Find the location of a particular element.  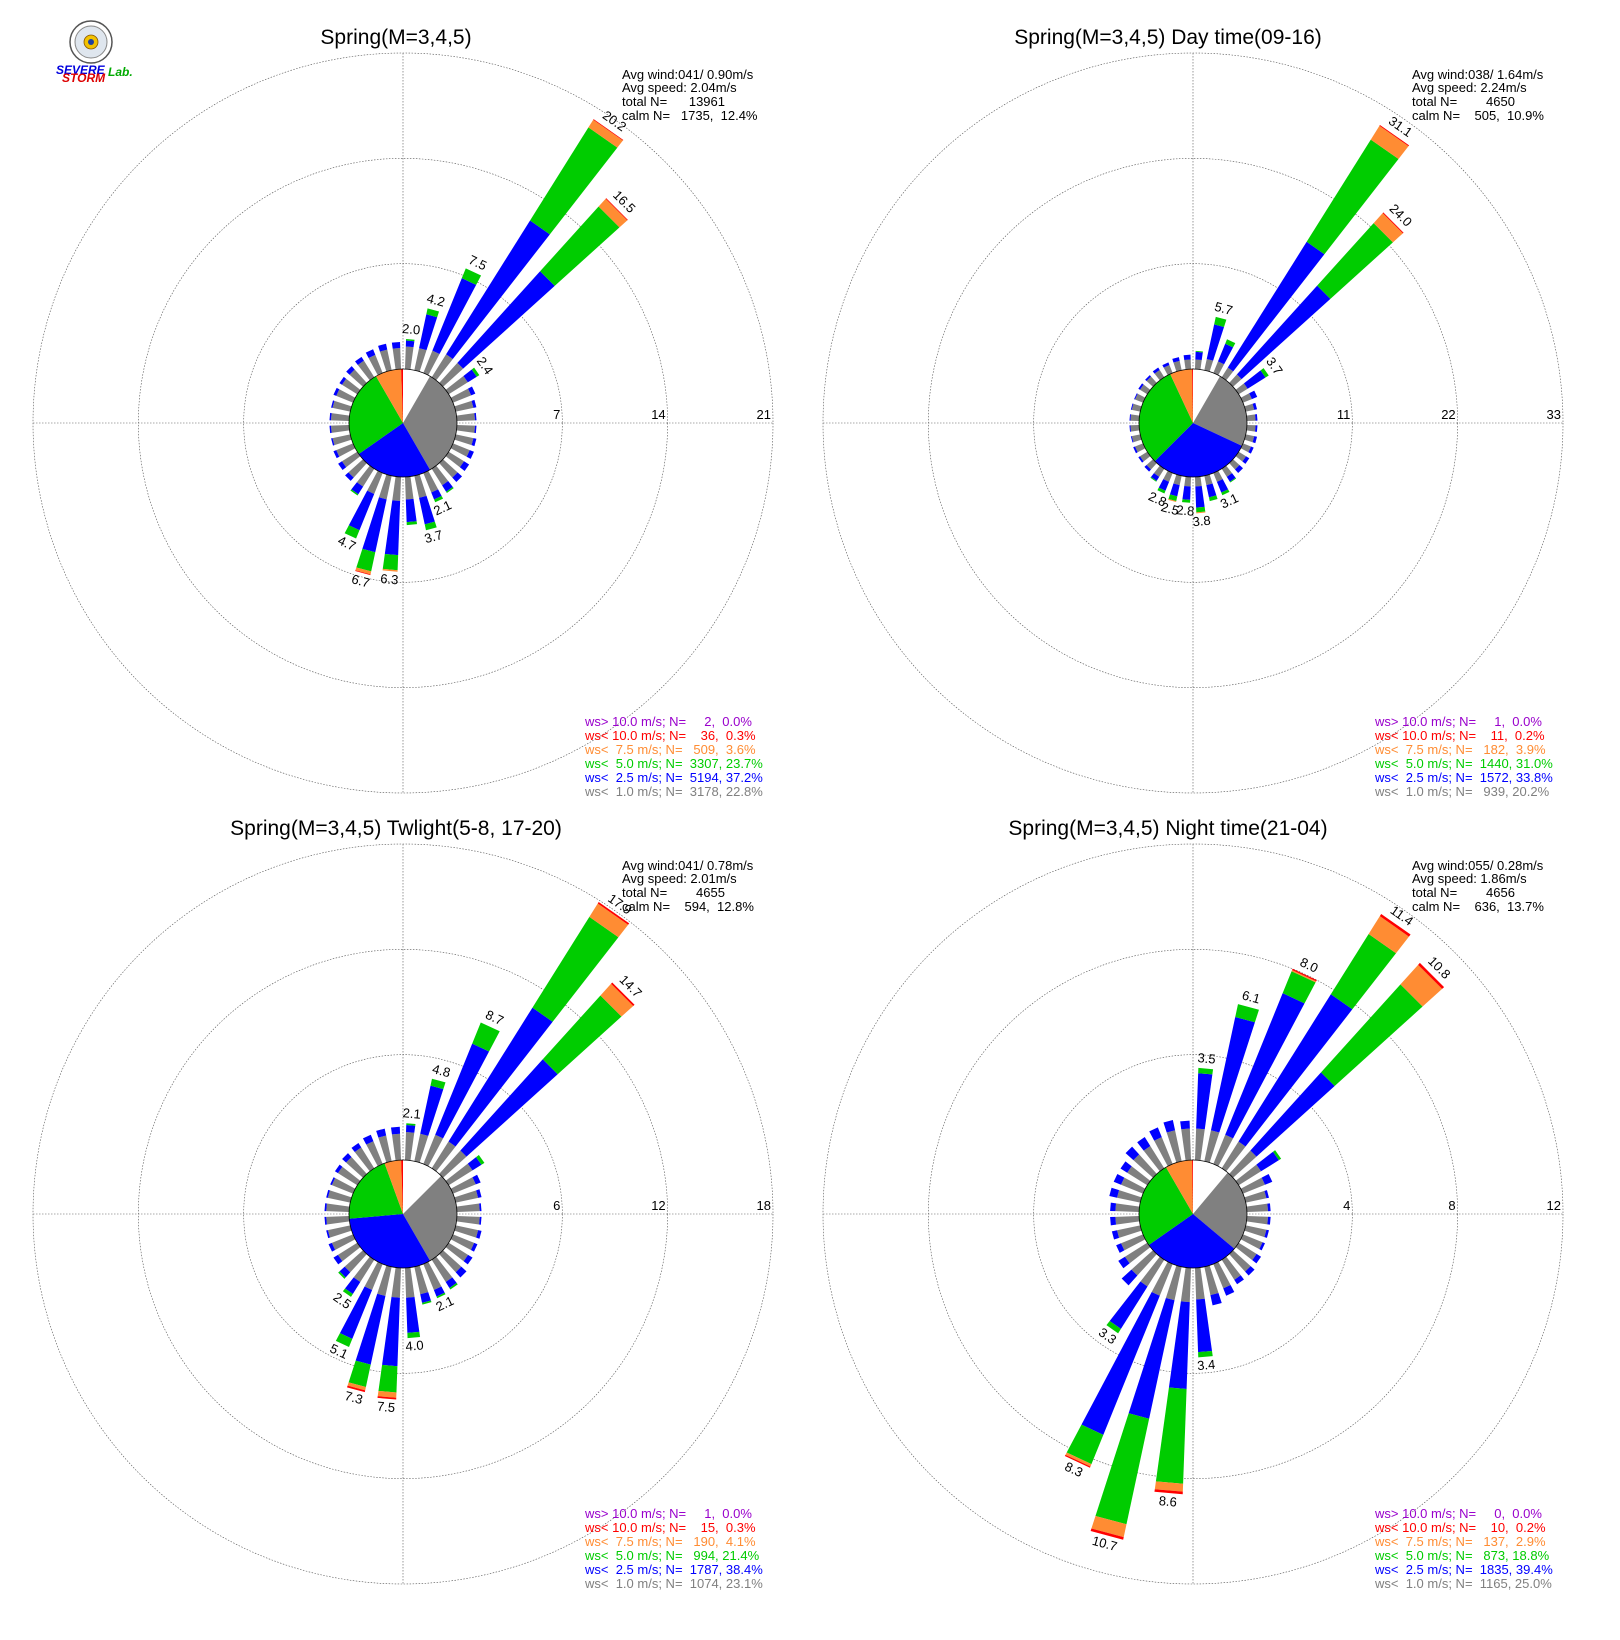

ring-label: 14 is located at coordinates (658, 414).